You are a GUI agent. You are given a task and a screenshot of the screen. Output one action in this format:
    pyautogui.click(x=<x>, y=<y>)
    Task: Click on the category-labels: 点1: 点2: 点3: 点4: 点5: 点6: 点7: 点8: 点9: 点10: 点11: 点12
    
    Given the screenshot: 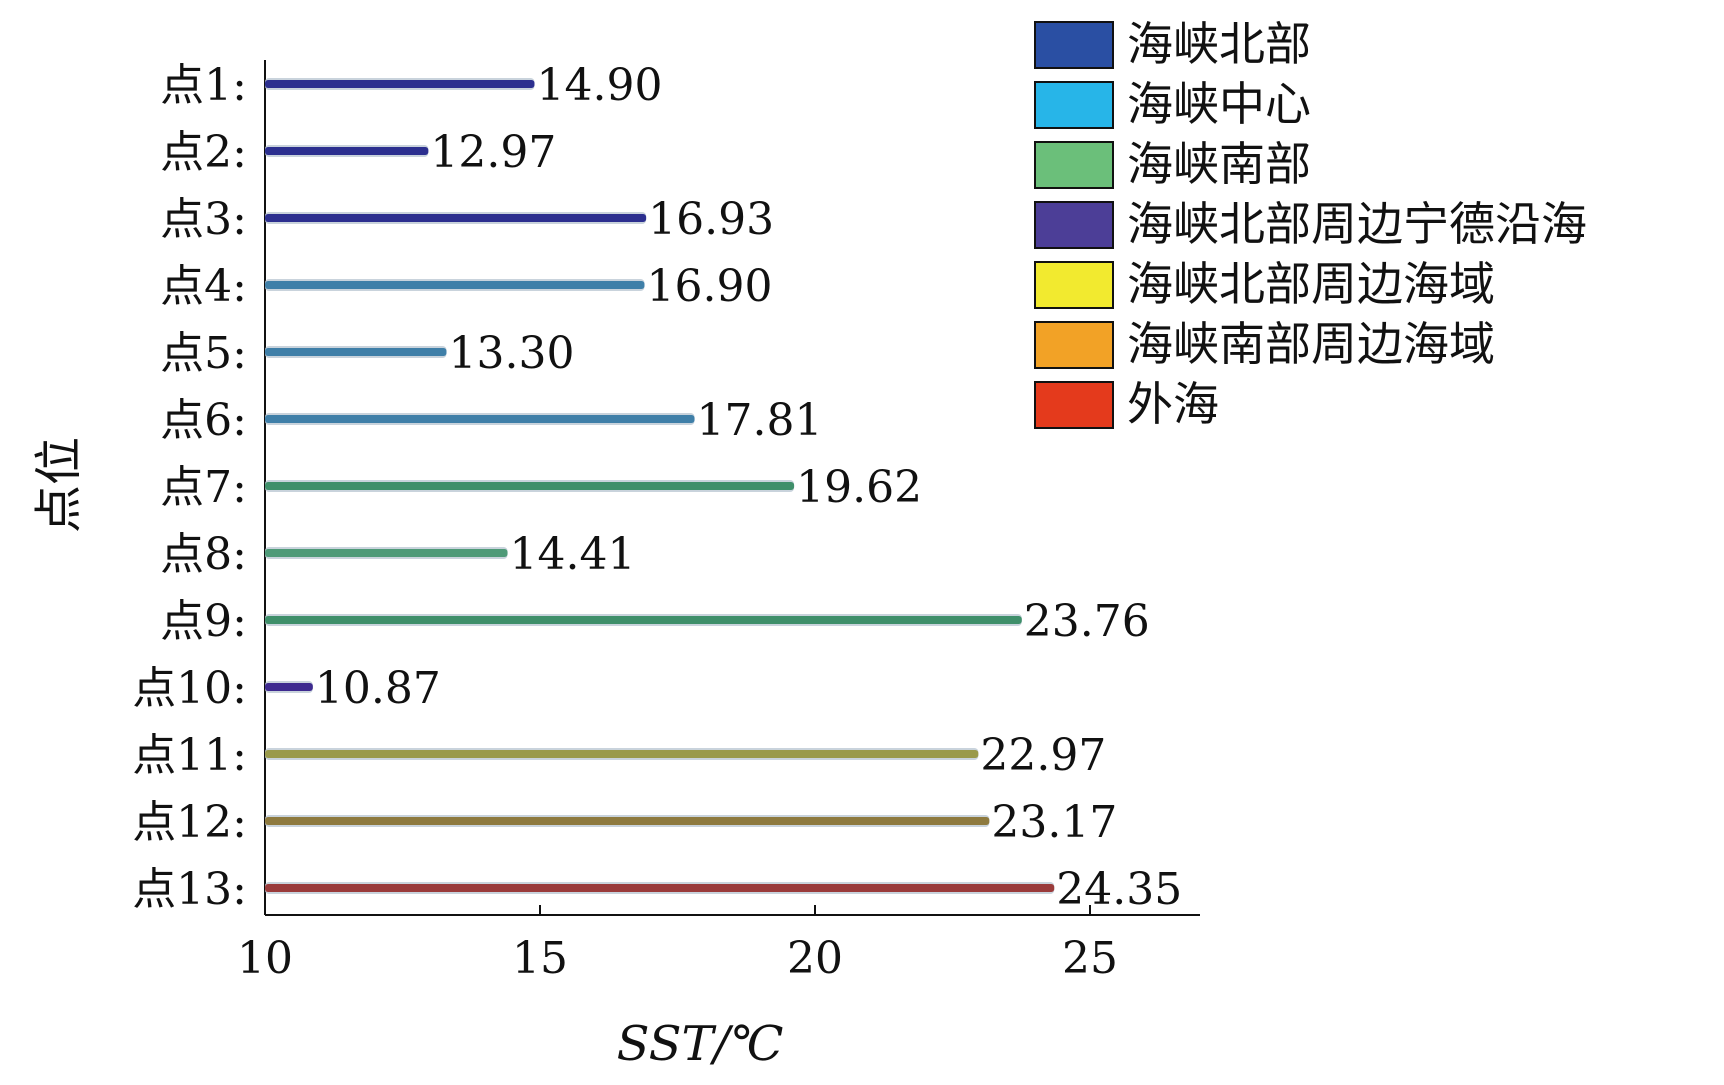 What is the action you would take?
    pyautogui.click(x=189, y=487)
    